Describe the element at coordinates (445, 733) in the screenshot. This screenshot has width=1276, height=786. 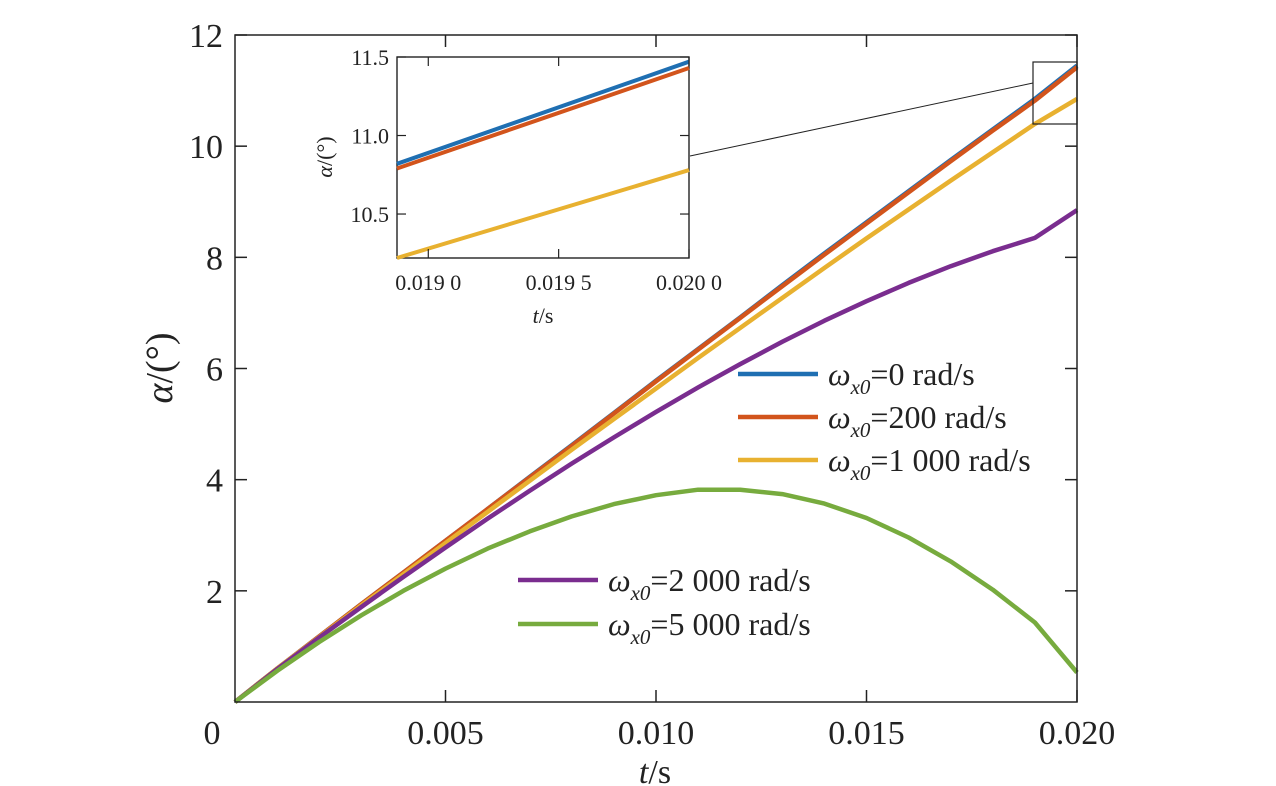
I see `x-tick-label: 0.005` at that location.